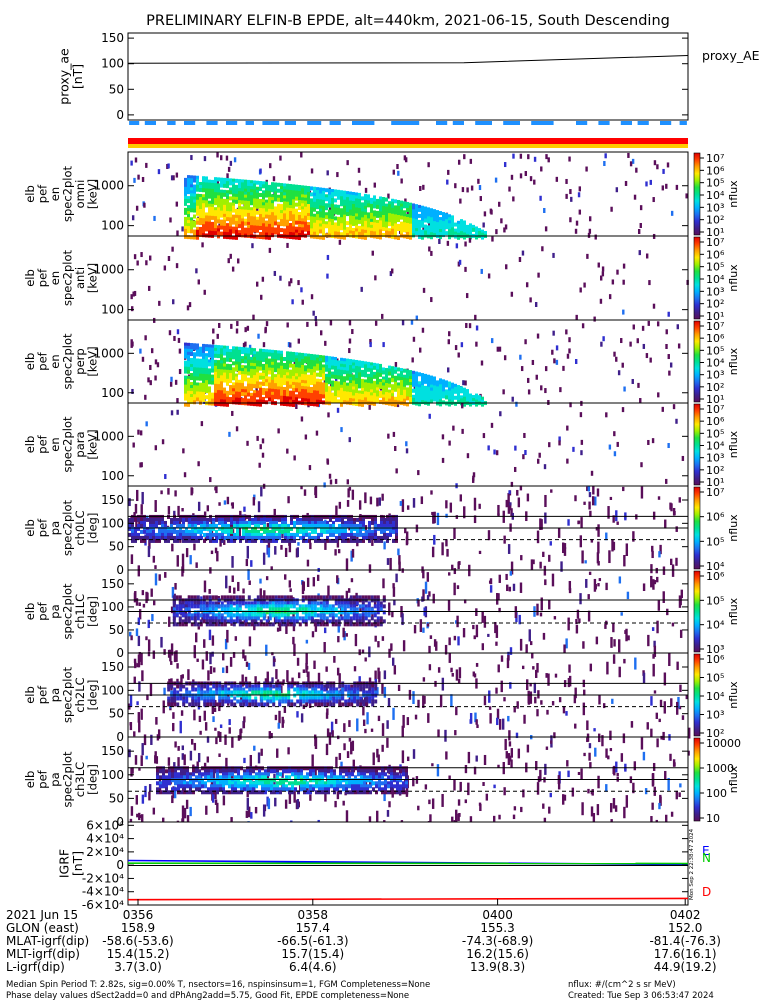  What do you see at coordinates (116, 89) in the screenshot?
I see `ytick-label: 50` at bounding box center [116, 89].